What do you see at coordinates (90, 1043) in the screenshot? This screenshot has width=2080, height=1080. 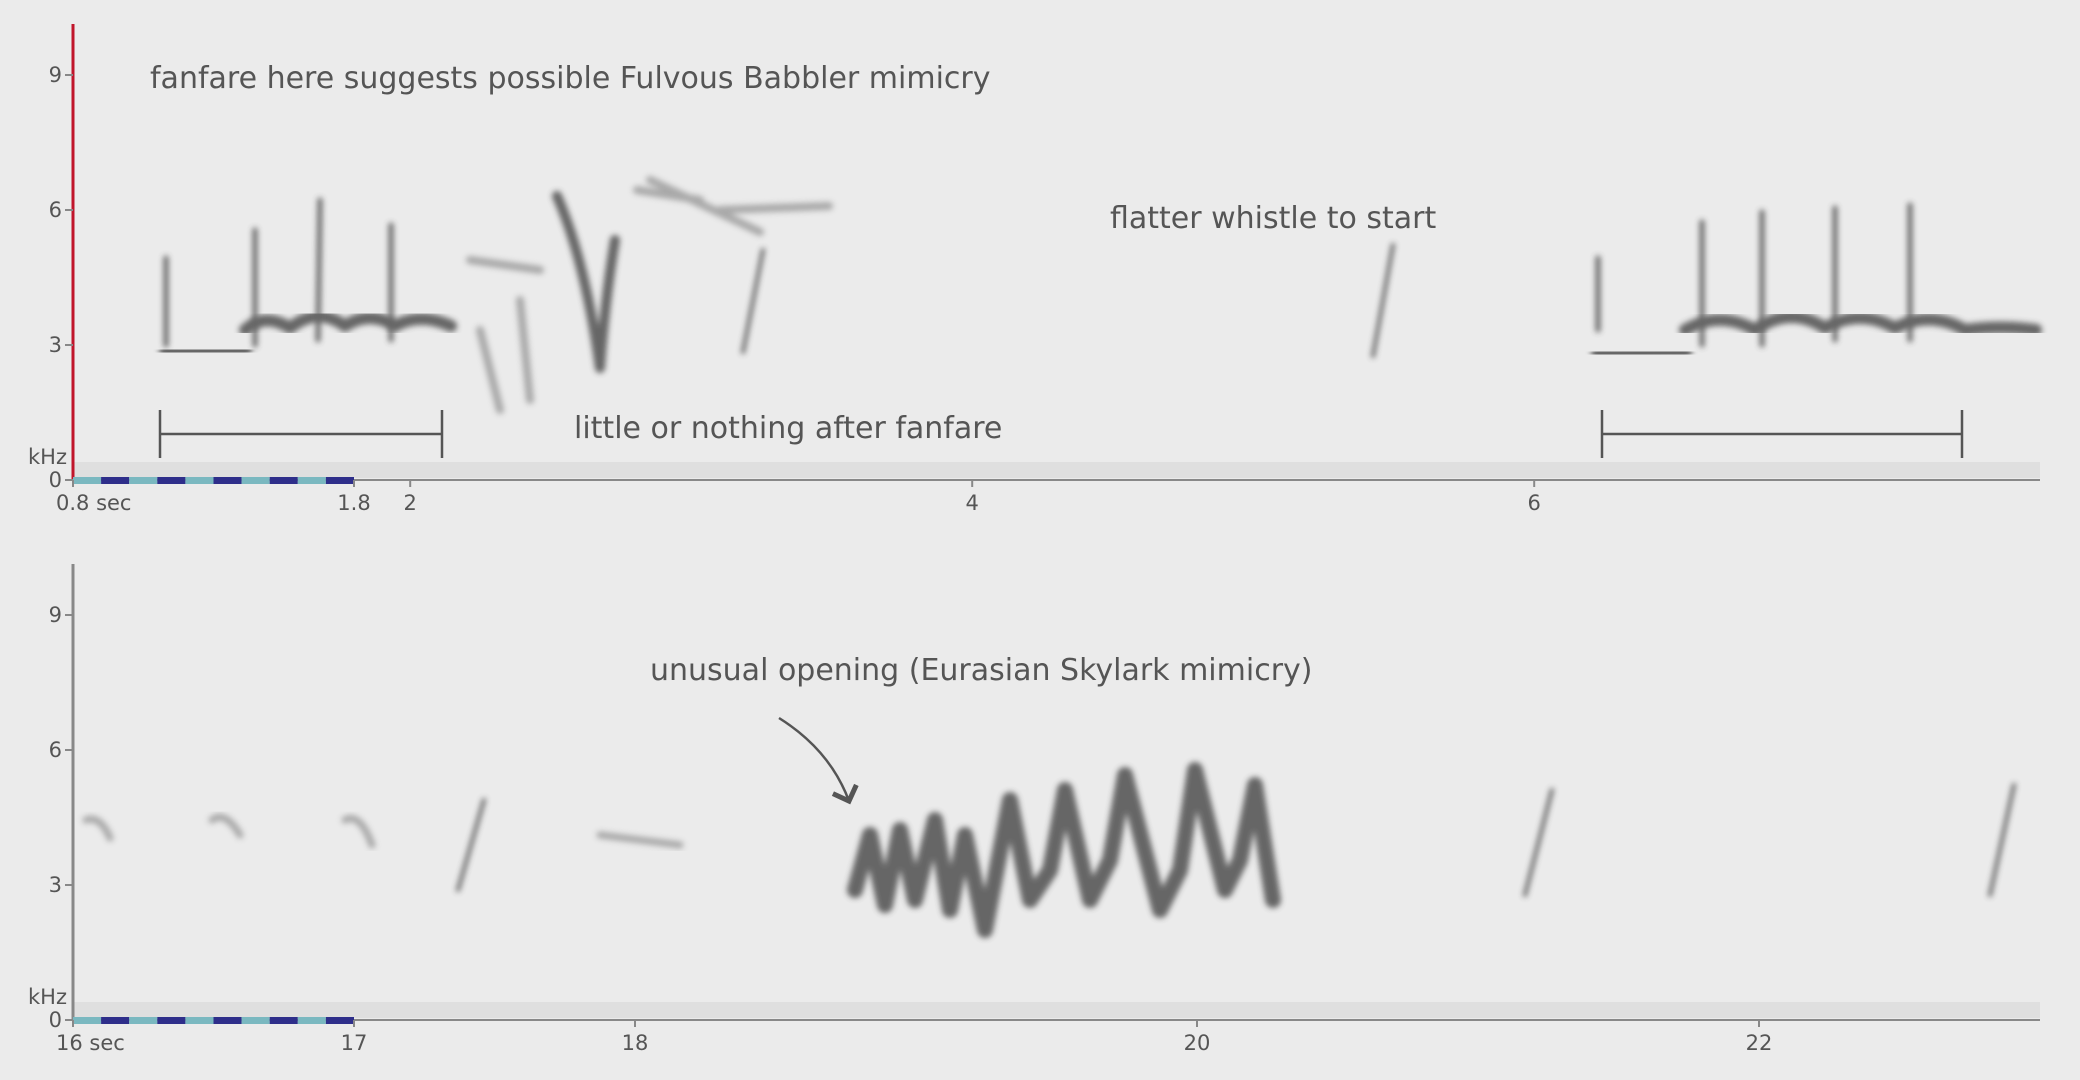 I see `x-tick-label: 16 sec` at bounding box center [90, 1043].